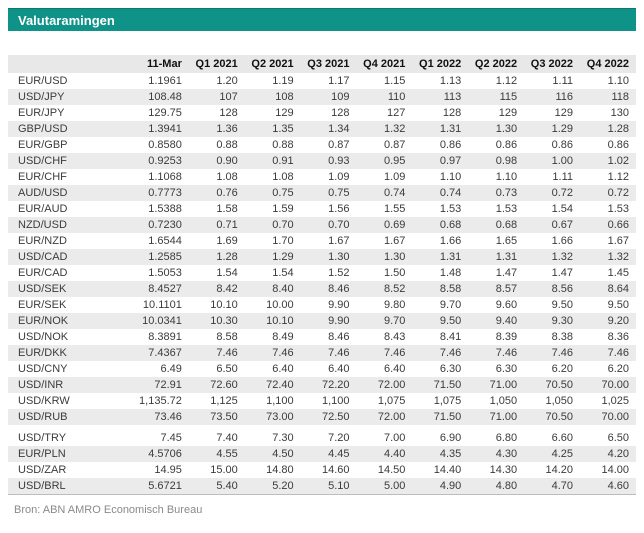 The width and height of the screenshot is (644, 533). I want to click on value-cell: 1.31, so click(450, 129).